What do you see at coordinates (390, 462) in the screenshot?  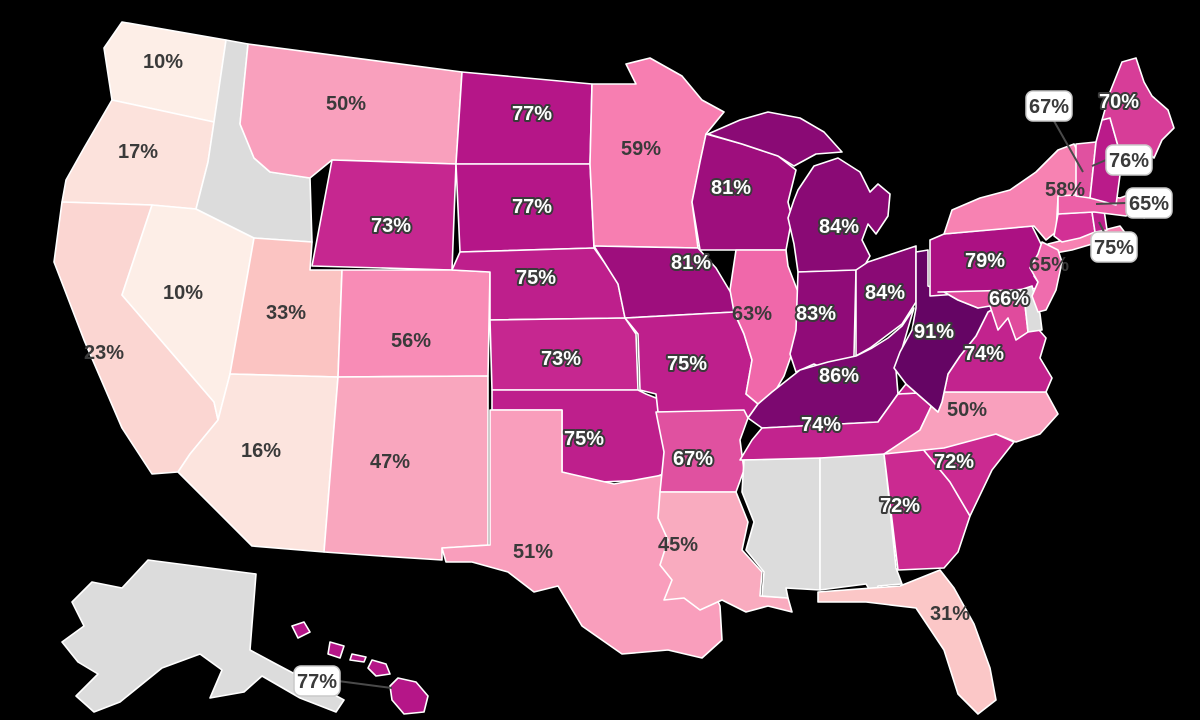 I see `state-label-new-mexico: 47%` at bounding box center [390, 462].